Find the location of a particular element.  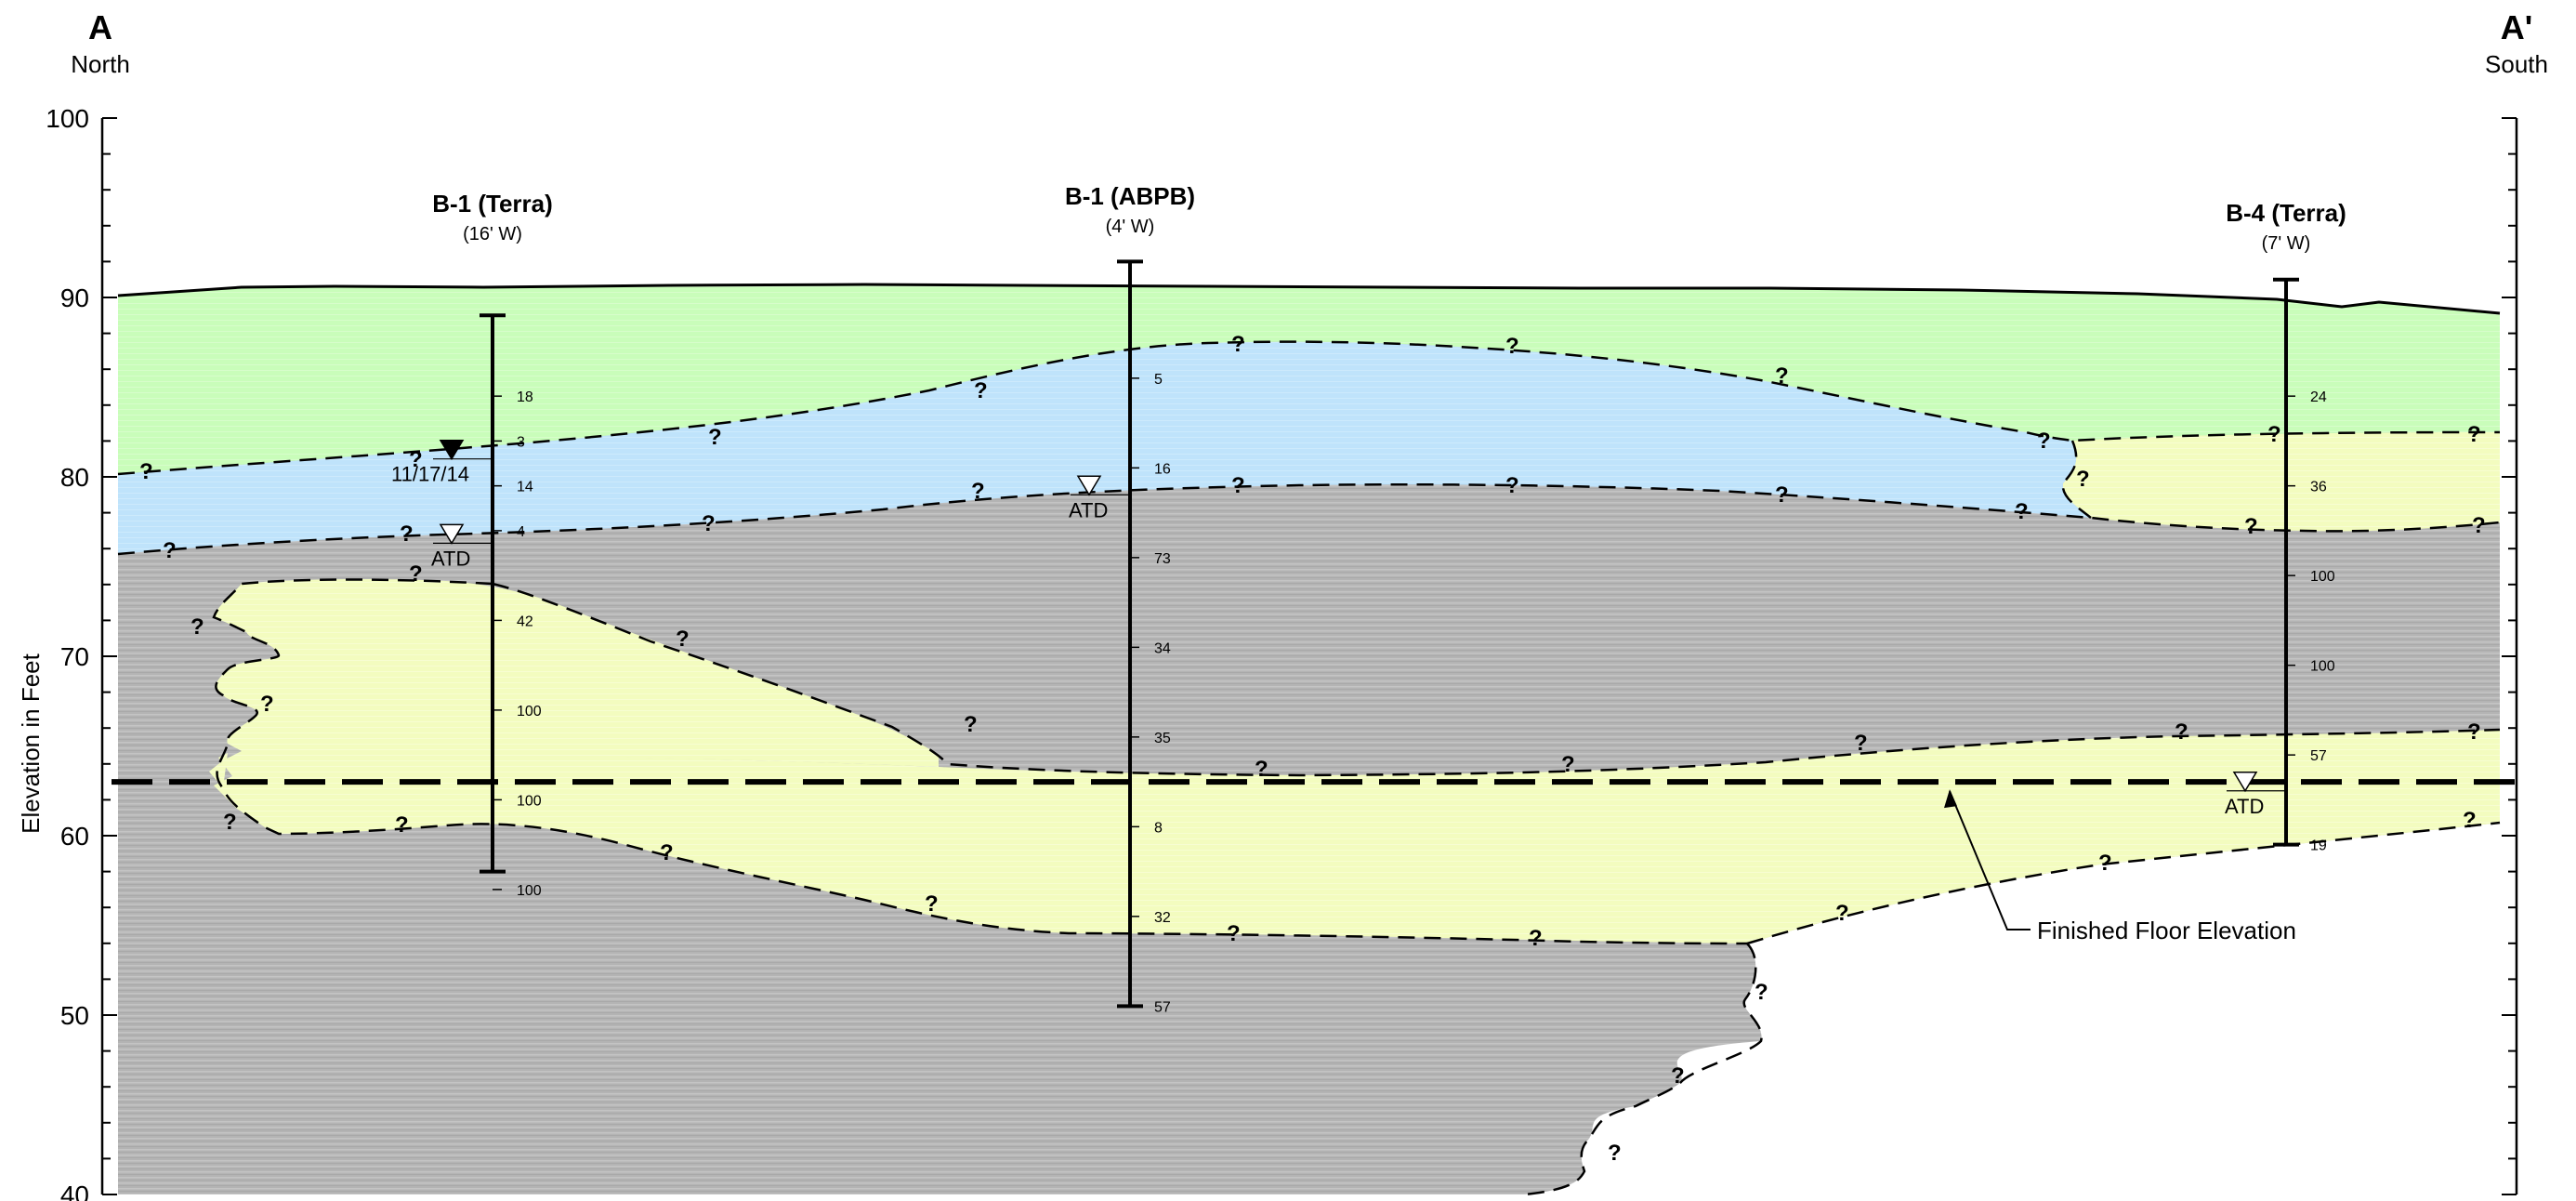

ground-surface-line is located at coordinates (1309, 299).